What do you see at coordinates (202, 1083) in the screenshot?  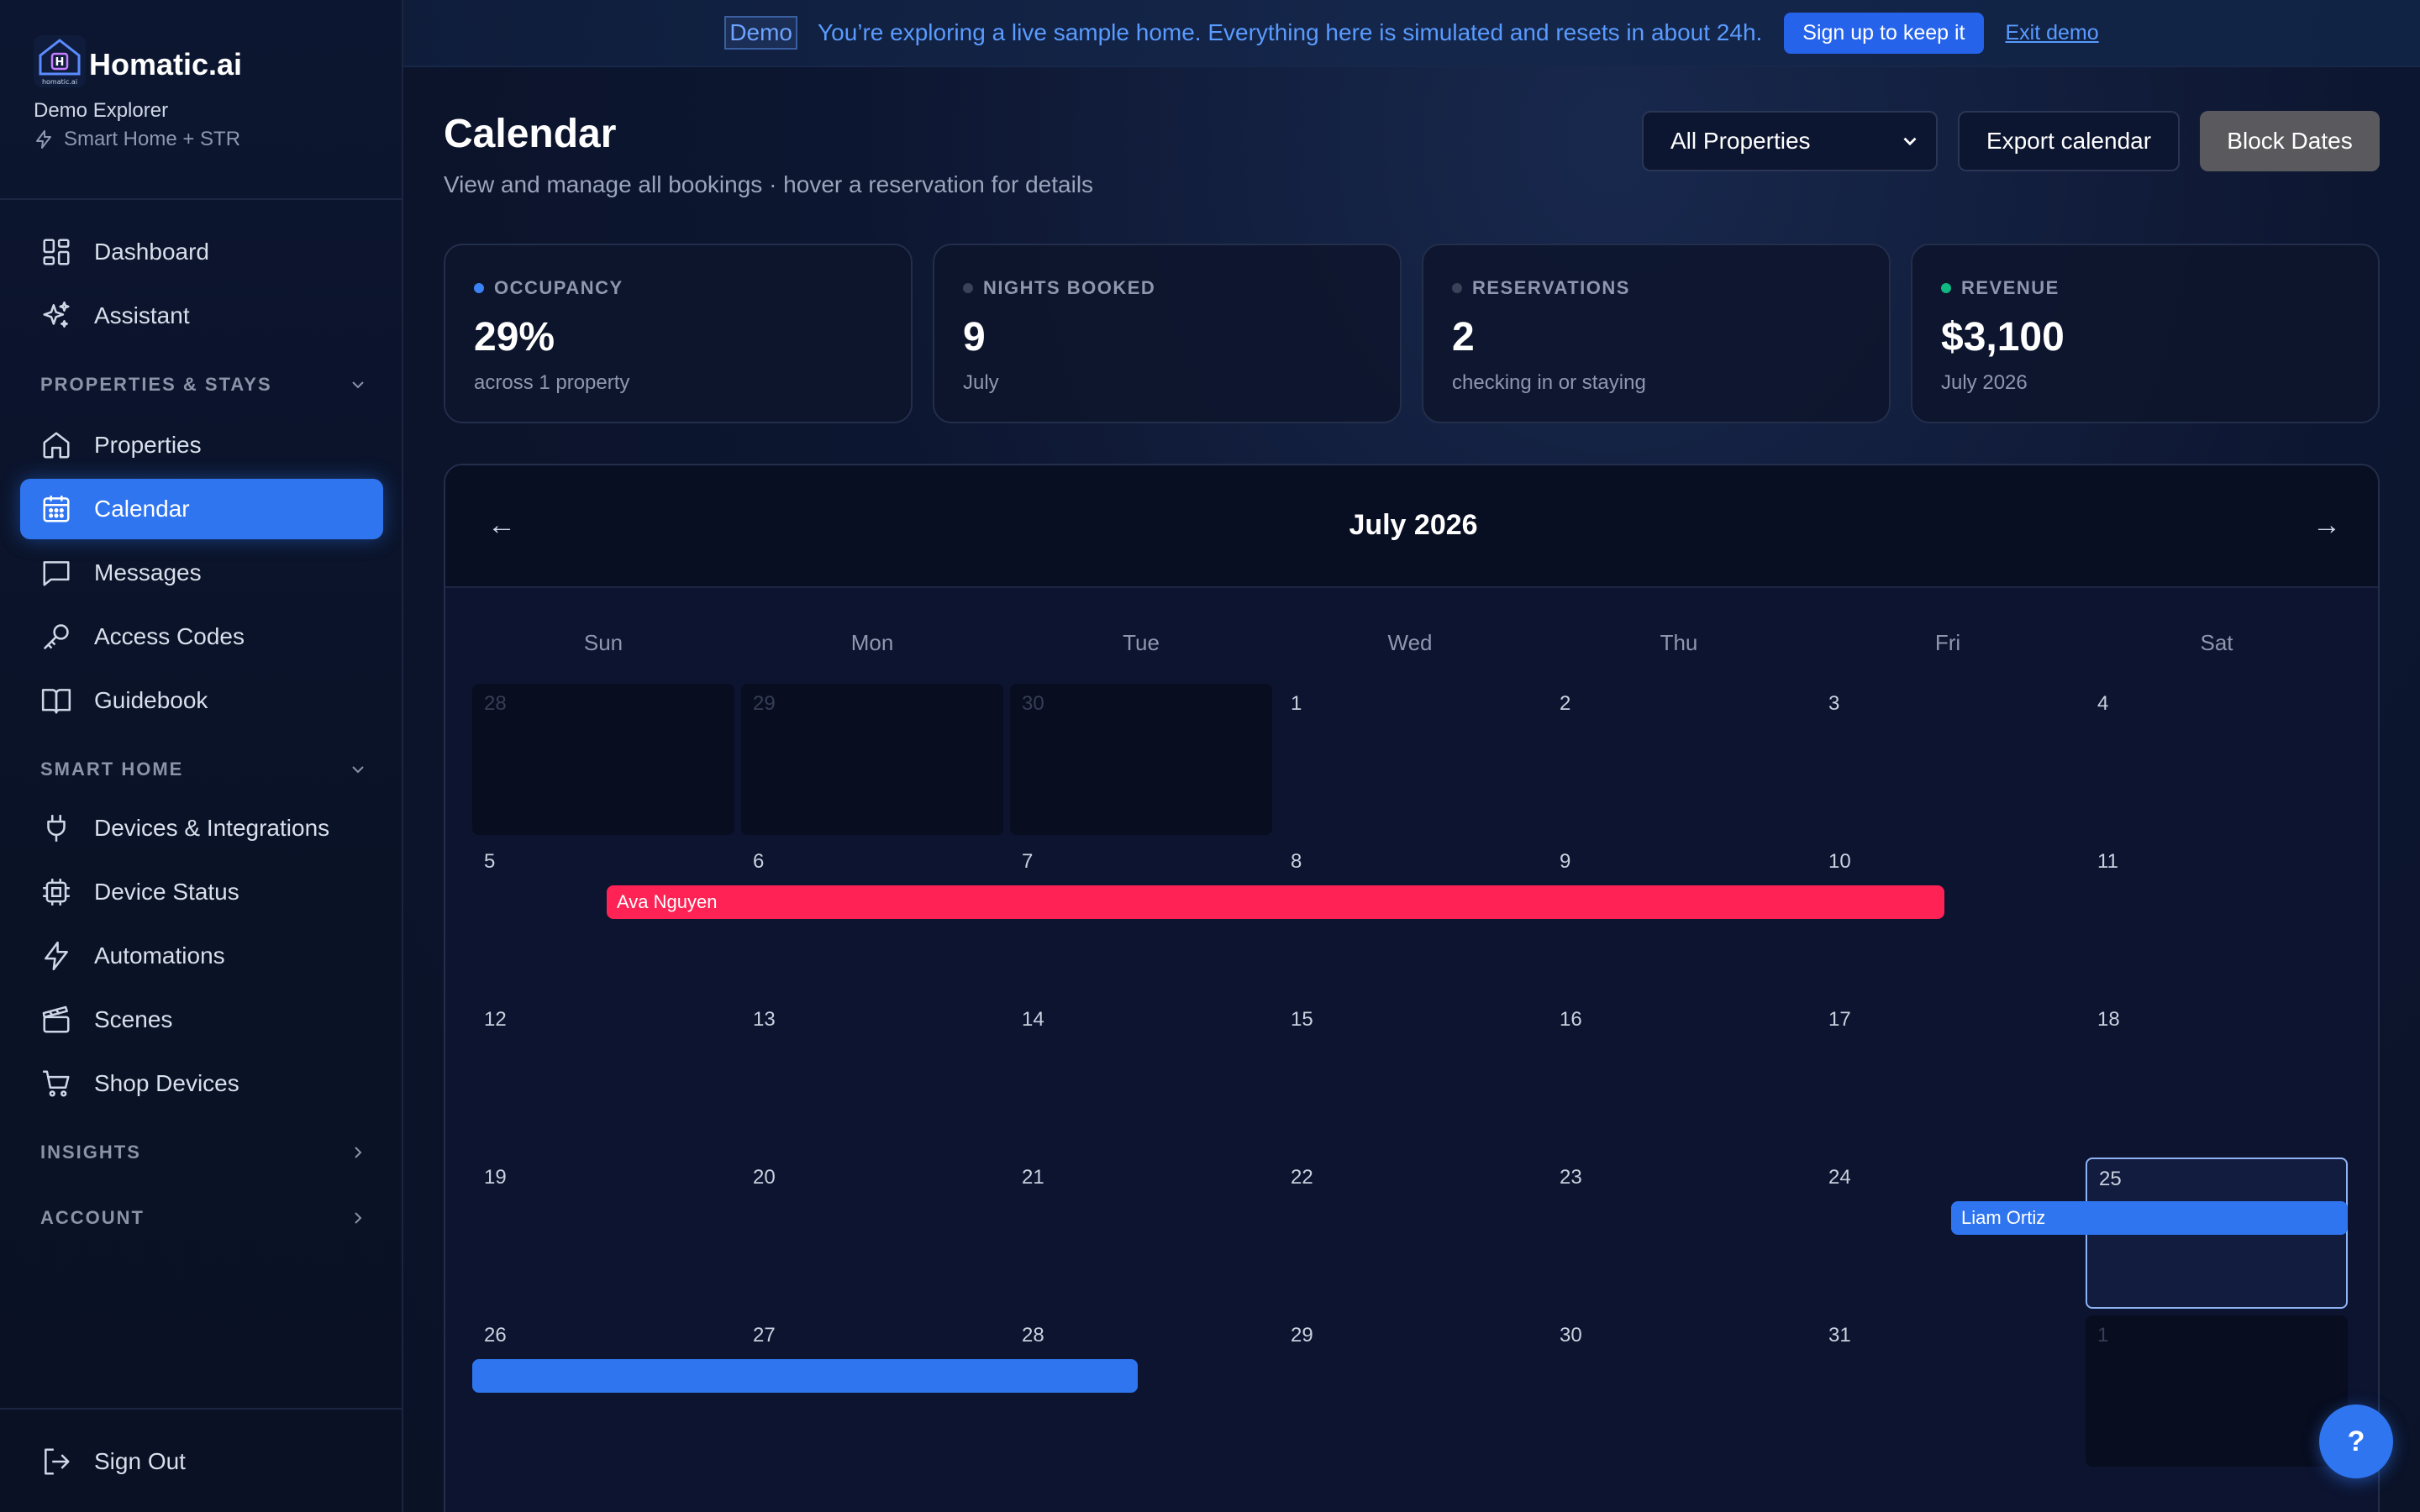 I see `nav-item-shop-devices: Shop Devices` at bounding box center [202, 1083].